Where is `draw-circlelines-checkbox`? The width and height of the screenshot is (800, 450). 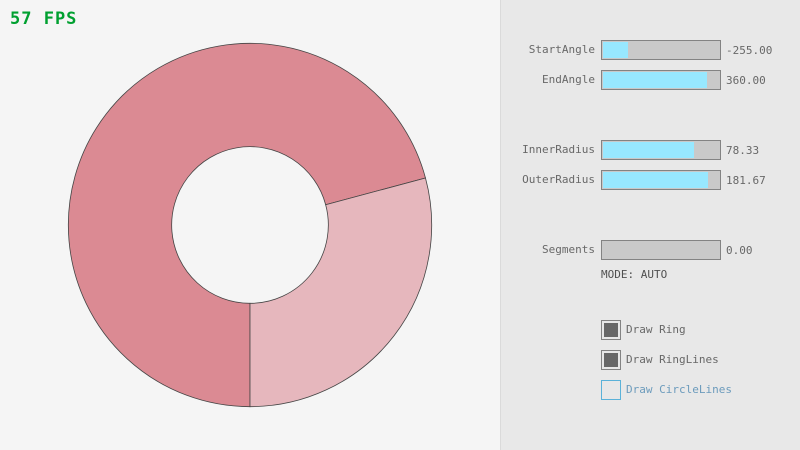
draw-circlelines-checkbox is located at coordinates (611, 390).